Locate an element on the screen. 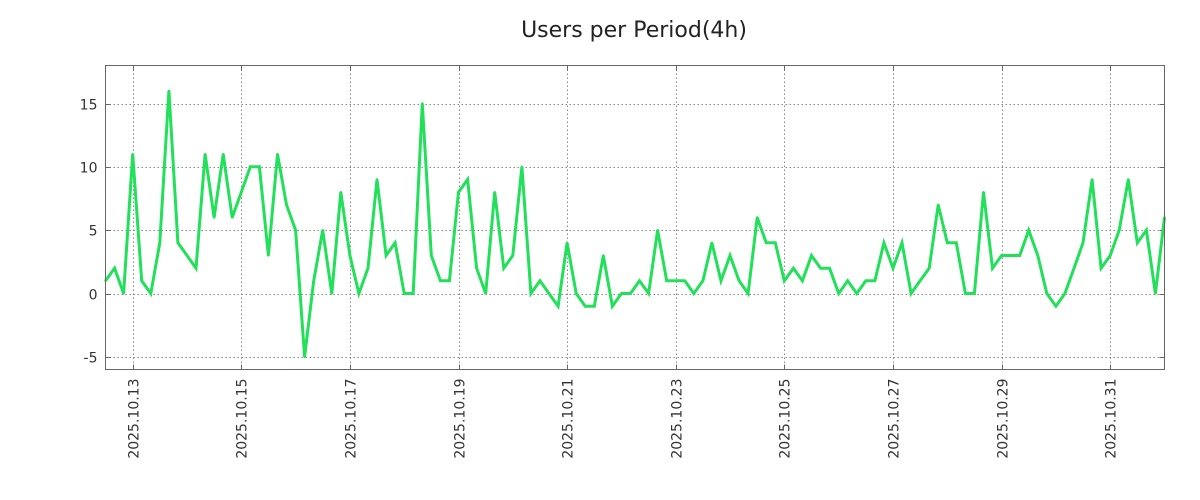  y-axis: -5 0 5 10 15 is located at coordinates (89, 232).